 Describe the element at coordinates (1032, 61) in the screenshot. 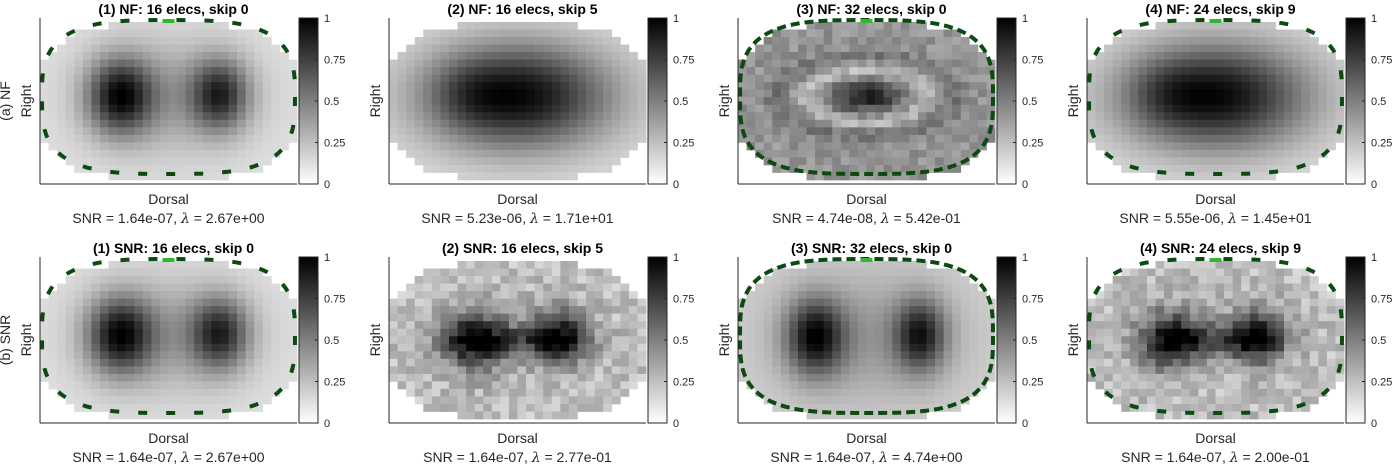

I see `colorbar-tick-label: 0.75` at that location.